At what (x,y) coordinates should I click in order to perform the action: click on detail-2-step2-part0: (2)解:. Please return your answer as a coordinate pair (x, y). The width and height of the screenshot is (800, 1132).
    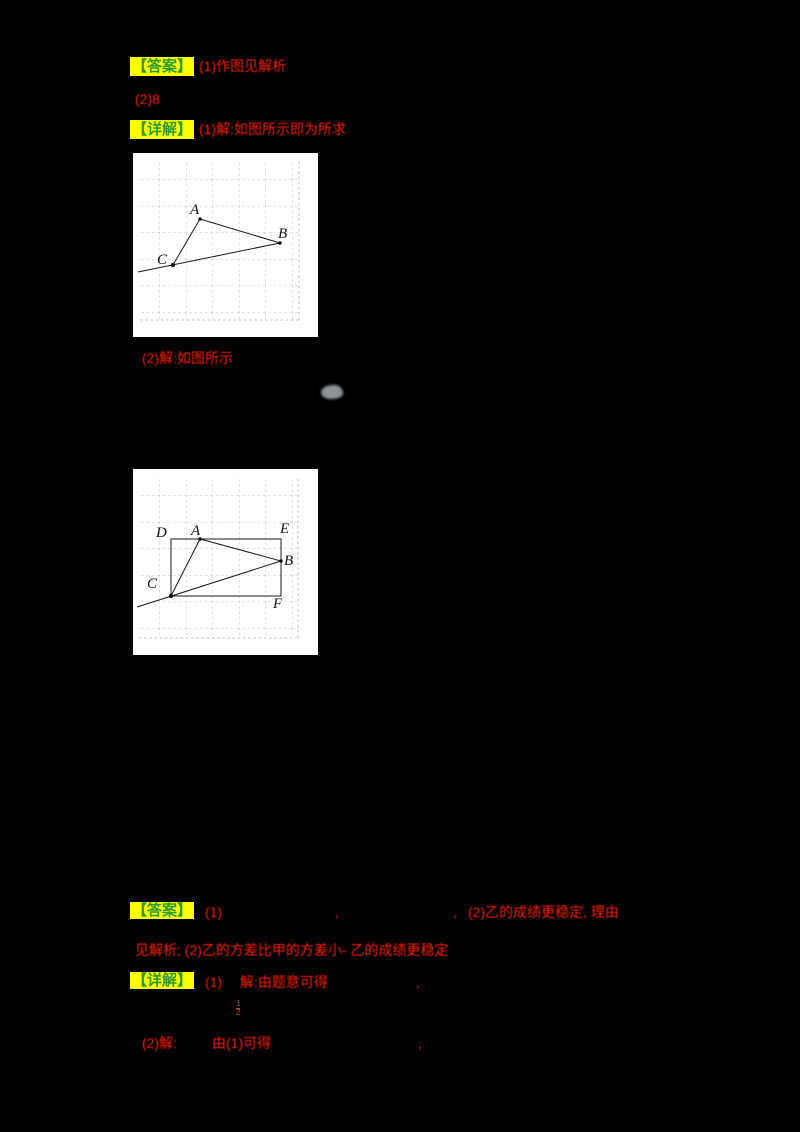
    Looking at the image, I should click on (159, 1043).